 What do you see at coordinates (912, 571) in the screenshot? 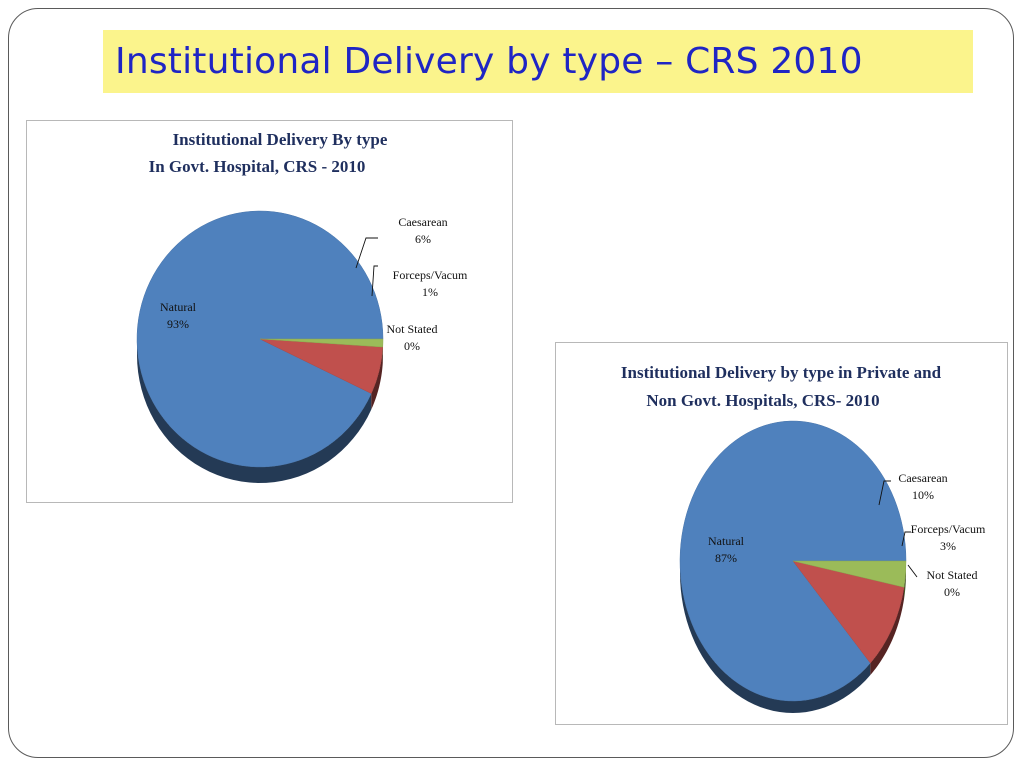
I see `leader-line-not-stated` at bounding box center [912, 571].